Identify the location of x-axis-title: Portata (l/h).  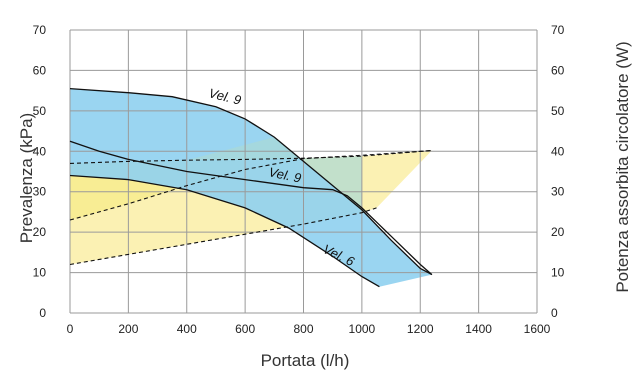
(305, 360).